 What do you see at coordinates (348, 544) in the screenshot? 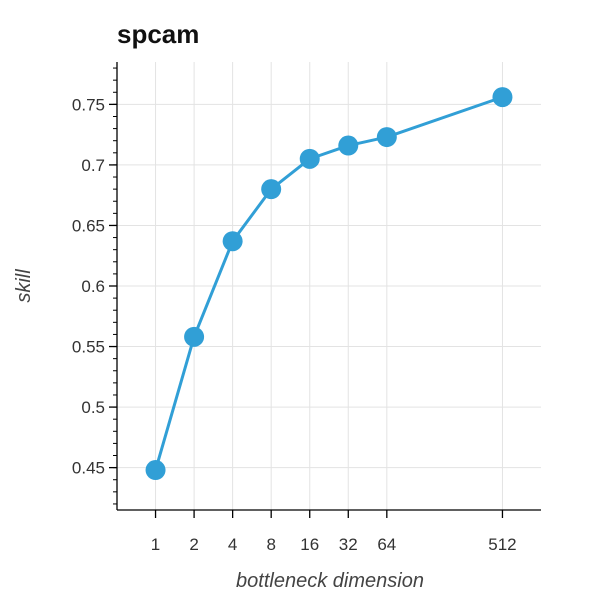
I see `x-tick-label-5: 32` at bounding box center [348, 544].